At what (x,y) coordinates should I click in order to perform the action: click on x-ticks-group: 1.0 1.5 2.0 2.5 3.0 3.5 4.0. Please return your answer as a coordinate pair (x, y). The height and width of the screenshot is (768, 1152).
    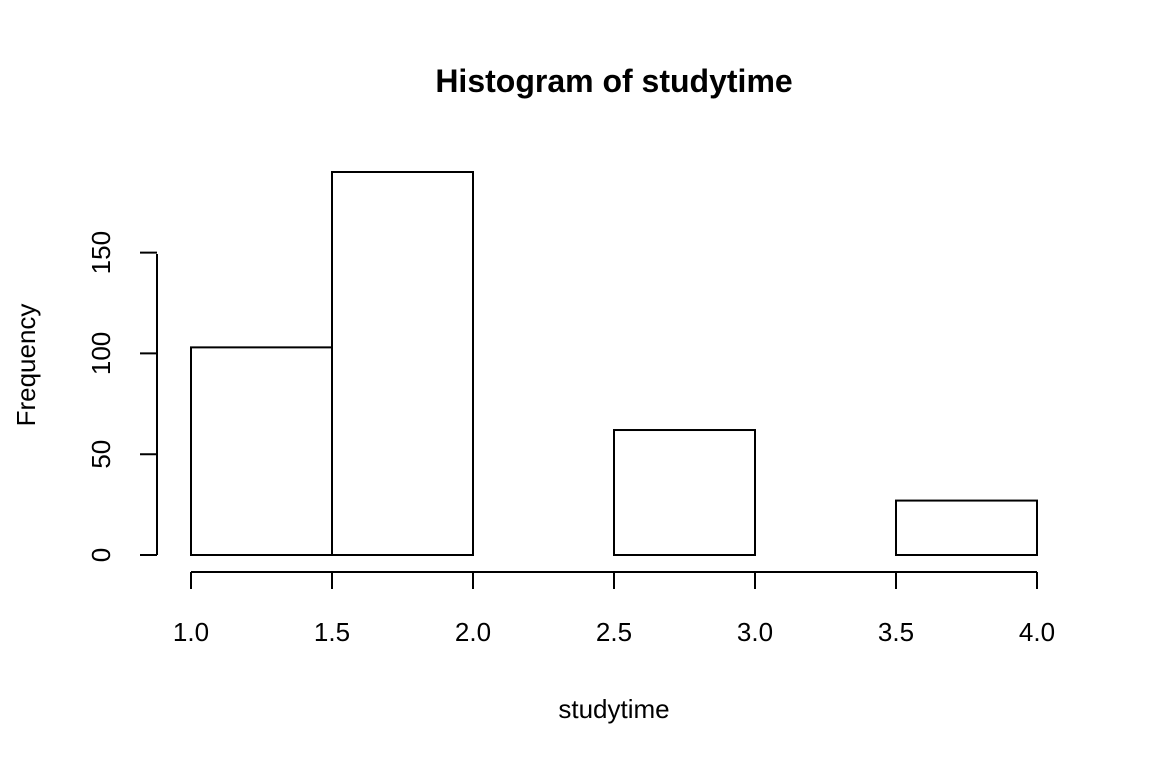
    Looking at the image, I should click on (614, 609).